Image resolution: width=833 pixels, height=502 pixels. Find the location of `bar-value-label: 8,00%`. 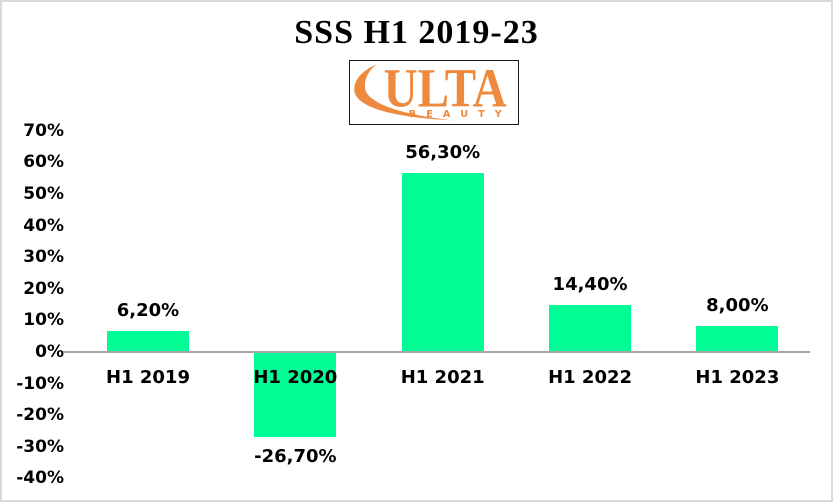

bar-value-label: 8,00% is located at coordinates (737, 305).